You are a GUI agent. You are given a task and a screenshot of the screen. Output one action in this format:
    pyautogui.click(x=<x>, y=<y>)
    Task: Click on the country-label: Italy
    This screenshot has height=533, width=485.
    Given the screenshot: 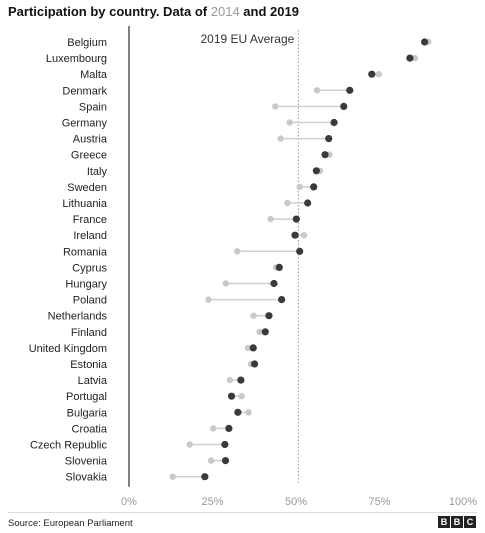 What is the action you would take?
    pyautogui.click(x=97, y=172)
    